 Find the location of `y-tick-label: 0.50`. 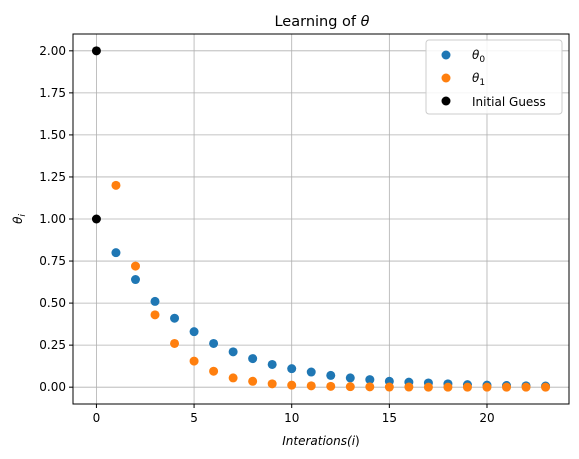

y-tick-label: 0.50 is located at coordinates (52, 303).